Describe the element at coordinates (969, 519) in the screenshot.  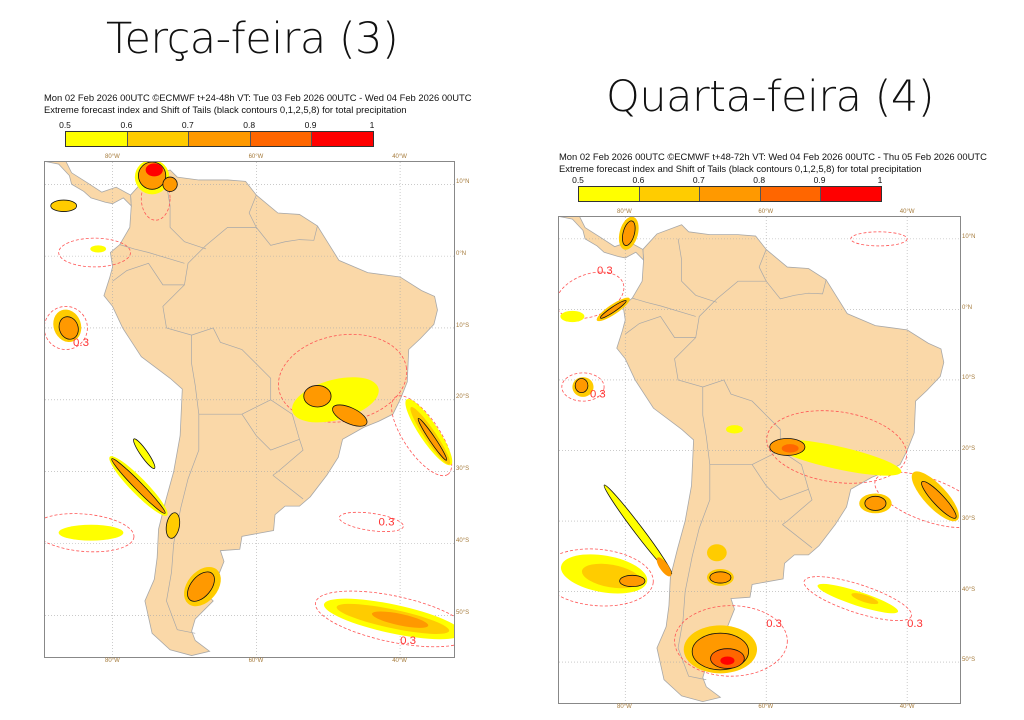
I see `latitude-label: 30°S` at that location.